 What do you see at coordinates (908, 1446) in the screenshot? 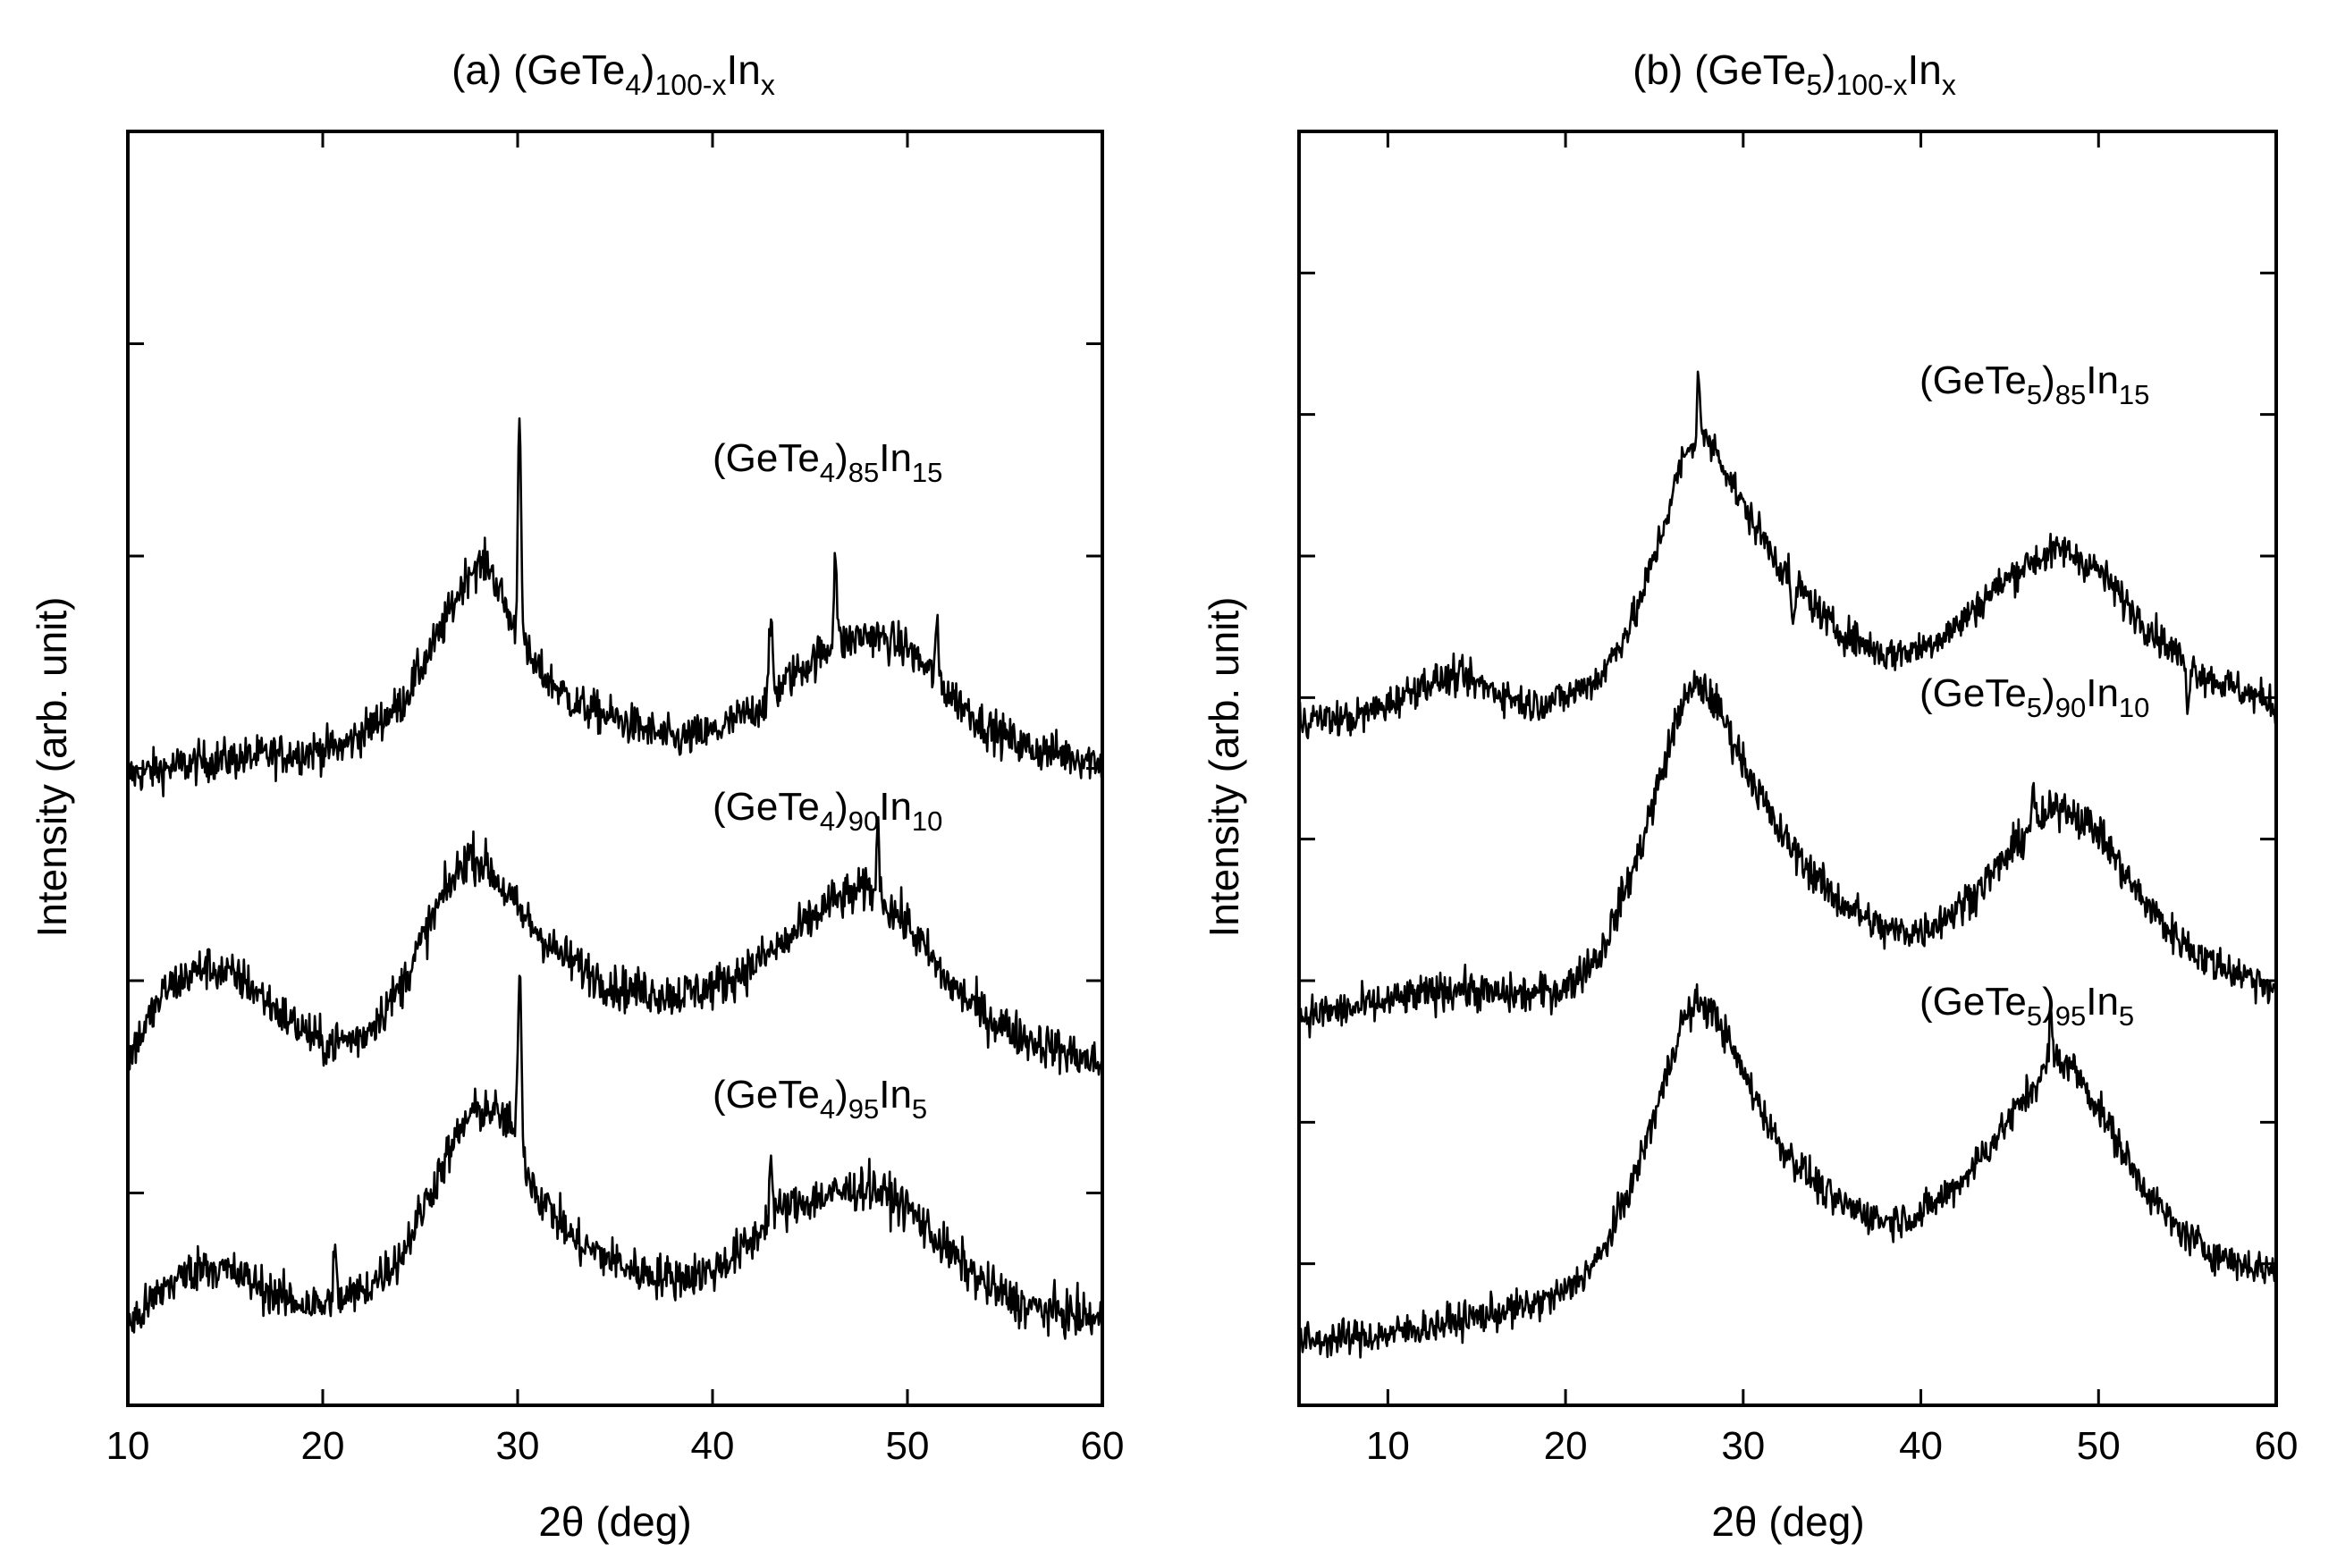
I see `panel-a-x-tick-label-50: 50` at bounding box center [908, 1446].